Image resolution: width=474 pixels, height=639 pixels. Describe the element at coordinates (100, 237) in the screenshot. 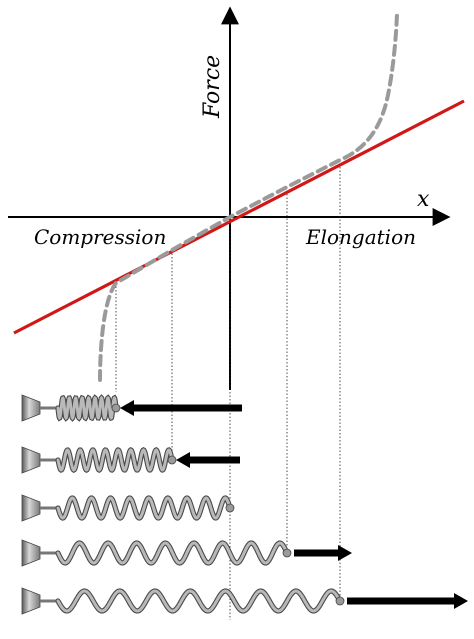

I see `compression-label: Compression` at that location.